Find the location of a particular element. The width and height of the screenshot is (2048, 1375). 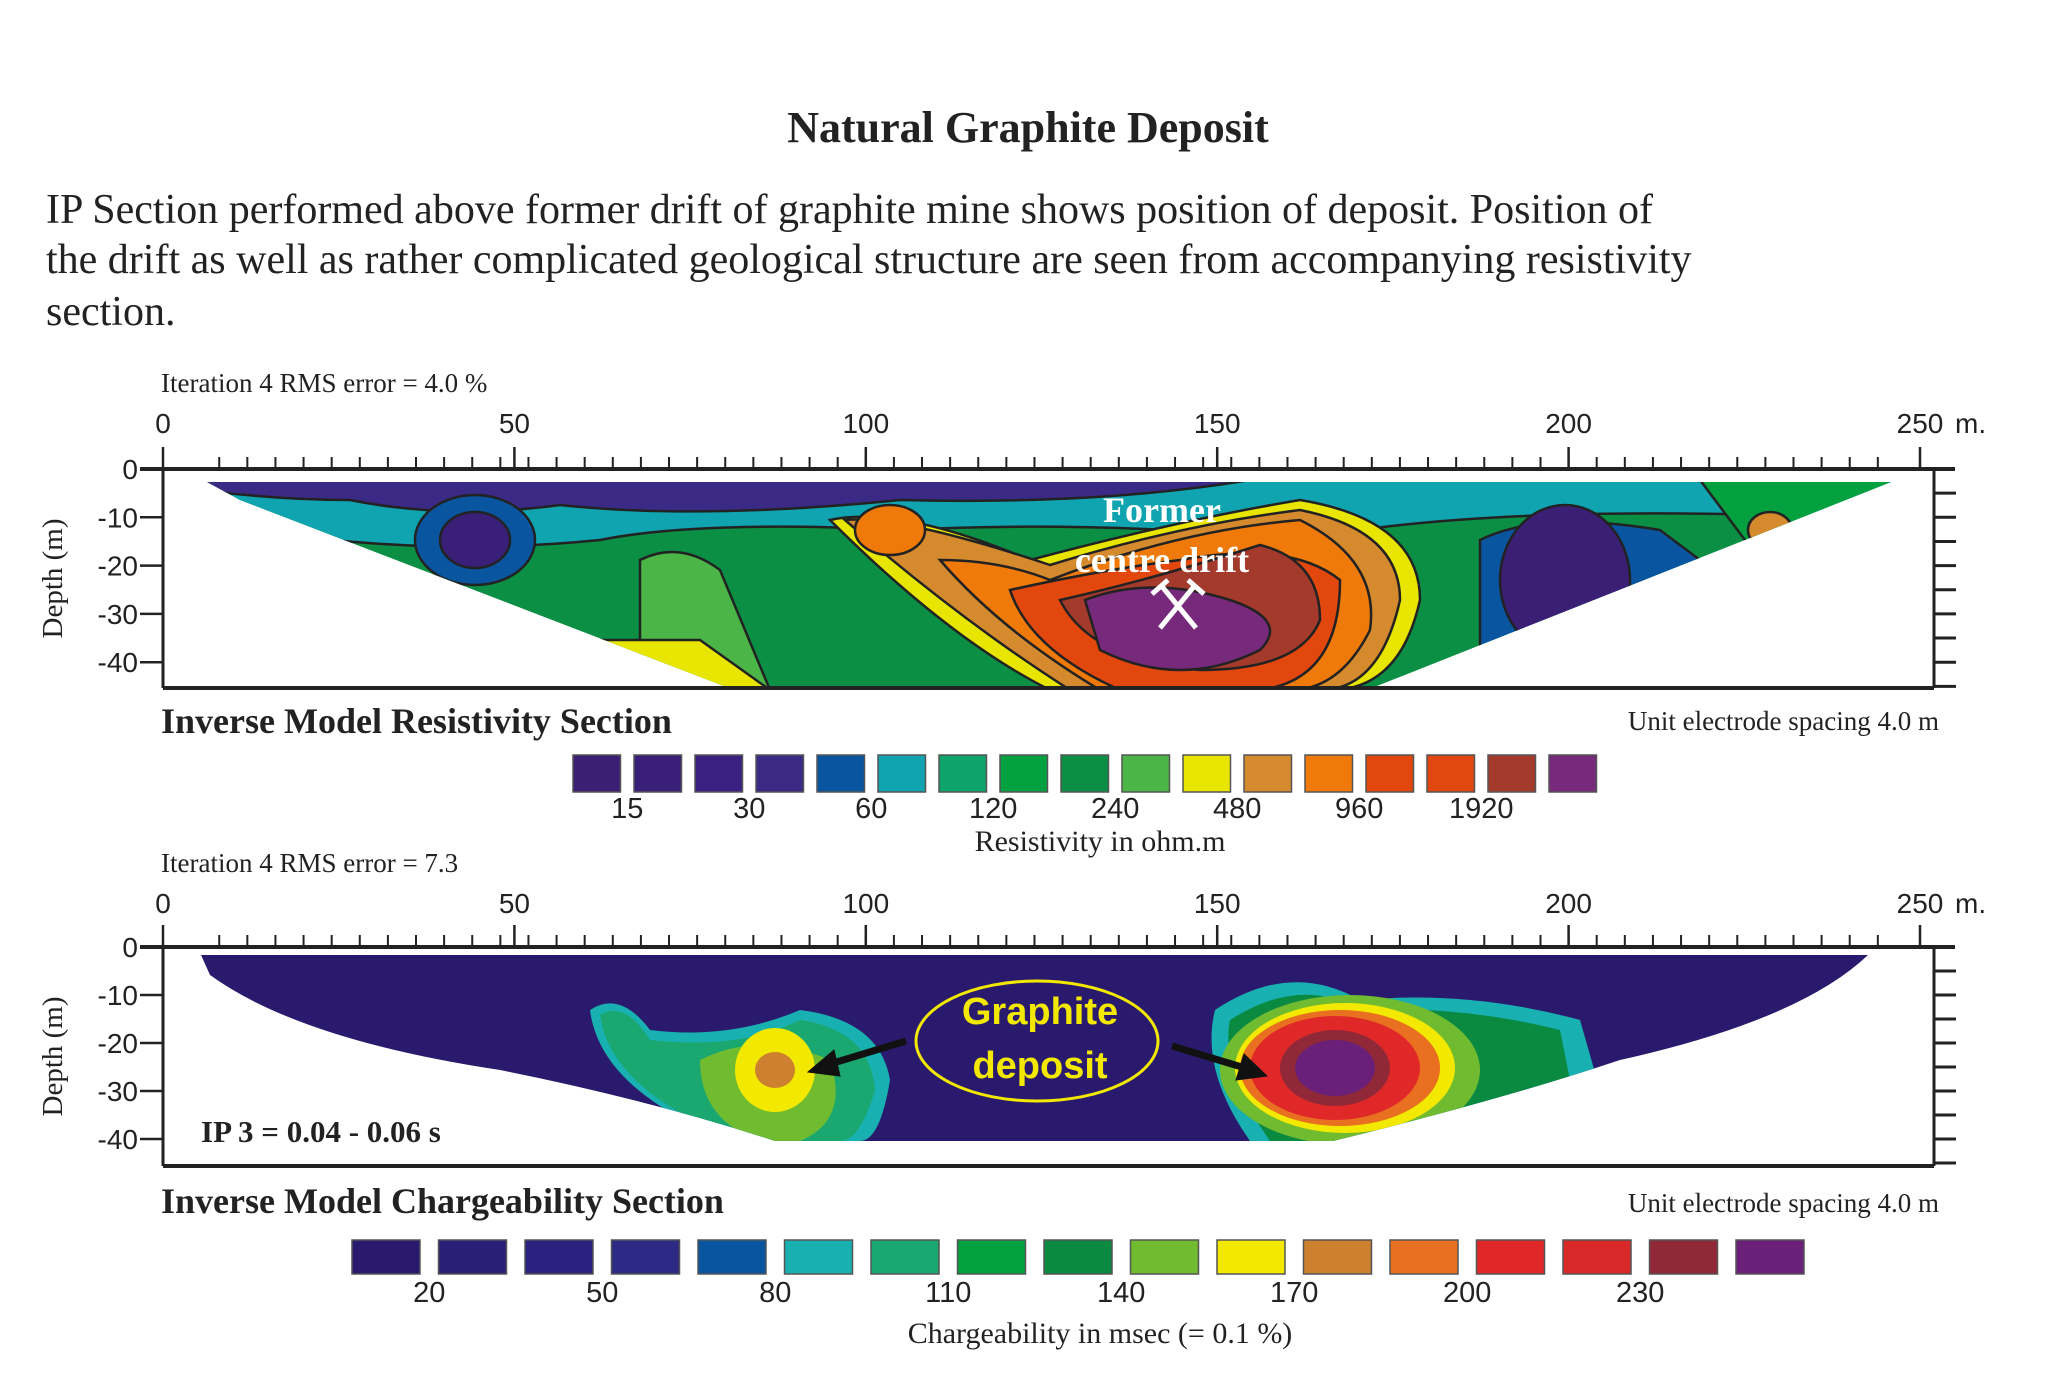

legend-label: 140 is located at coordinates (1121, 1293).